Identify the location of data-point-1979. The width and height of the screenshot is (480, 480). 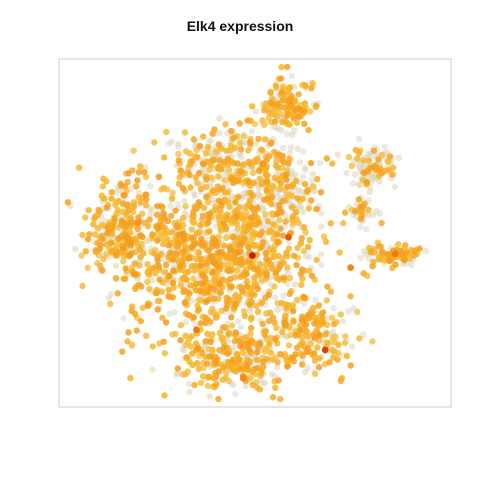
(304, 227).